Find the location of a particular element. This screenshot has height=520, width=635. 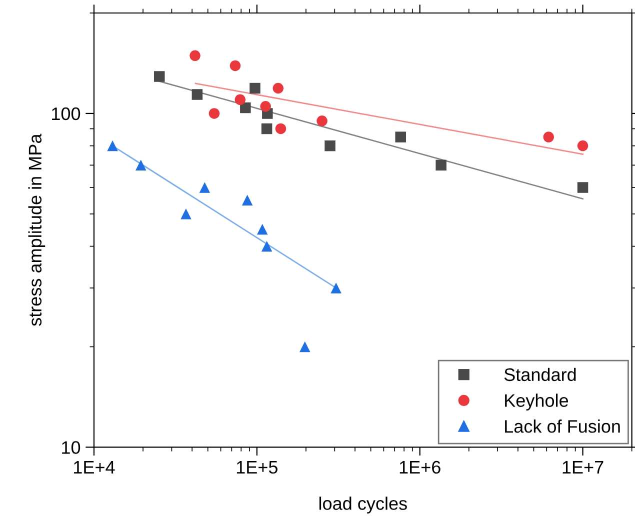

y-axis-title: stress amplitude in MPa is located at coordinates (37, 230).